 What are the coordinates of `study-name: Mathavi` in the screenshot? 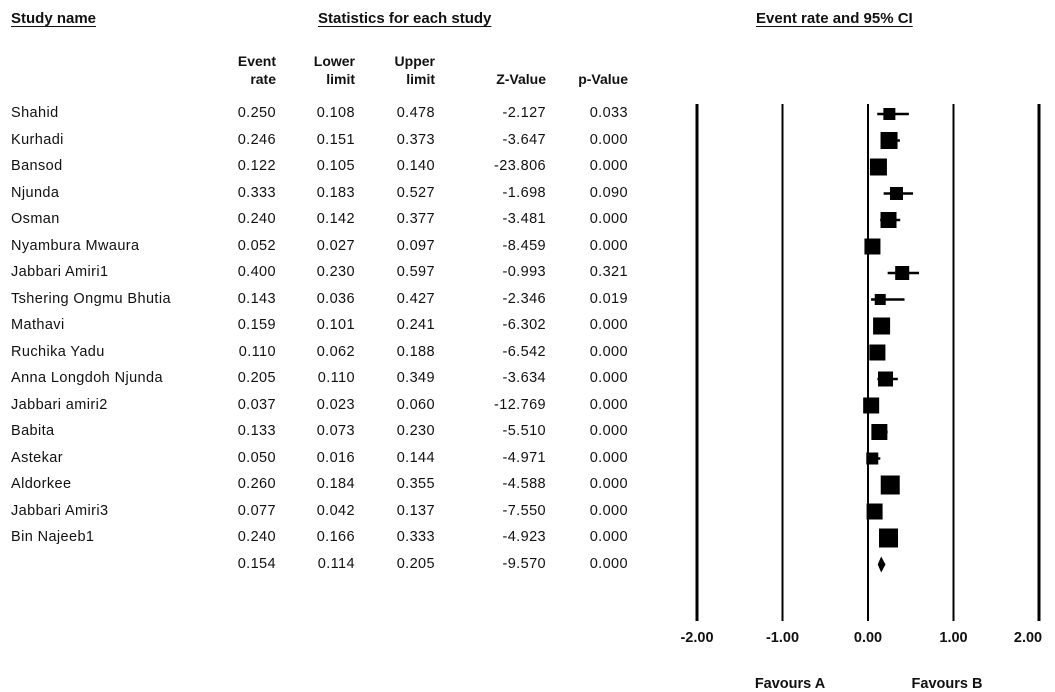 It's located at (38, 325).